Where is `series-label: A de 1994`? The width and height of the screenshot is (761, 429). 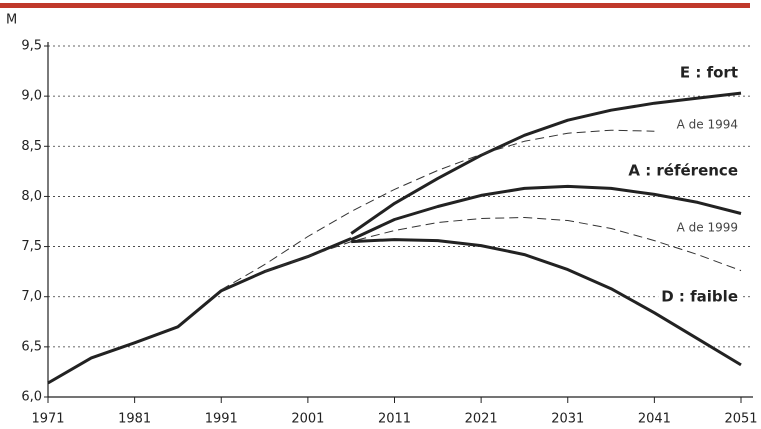 series-label: A de 1994 is located at coordinates (707, 125).